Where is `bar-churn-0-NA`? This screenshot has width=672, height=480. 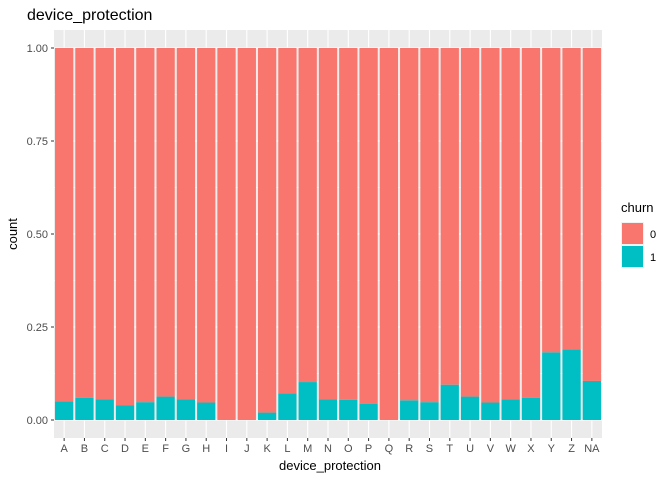 bar-churn-0-NA is located at coordinates (591, 214).